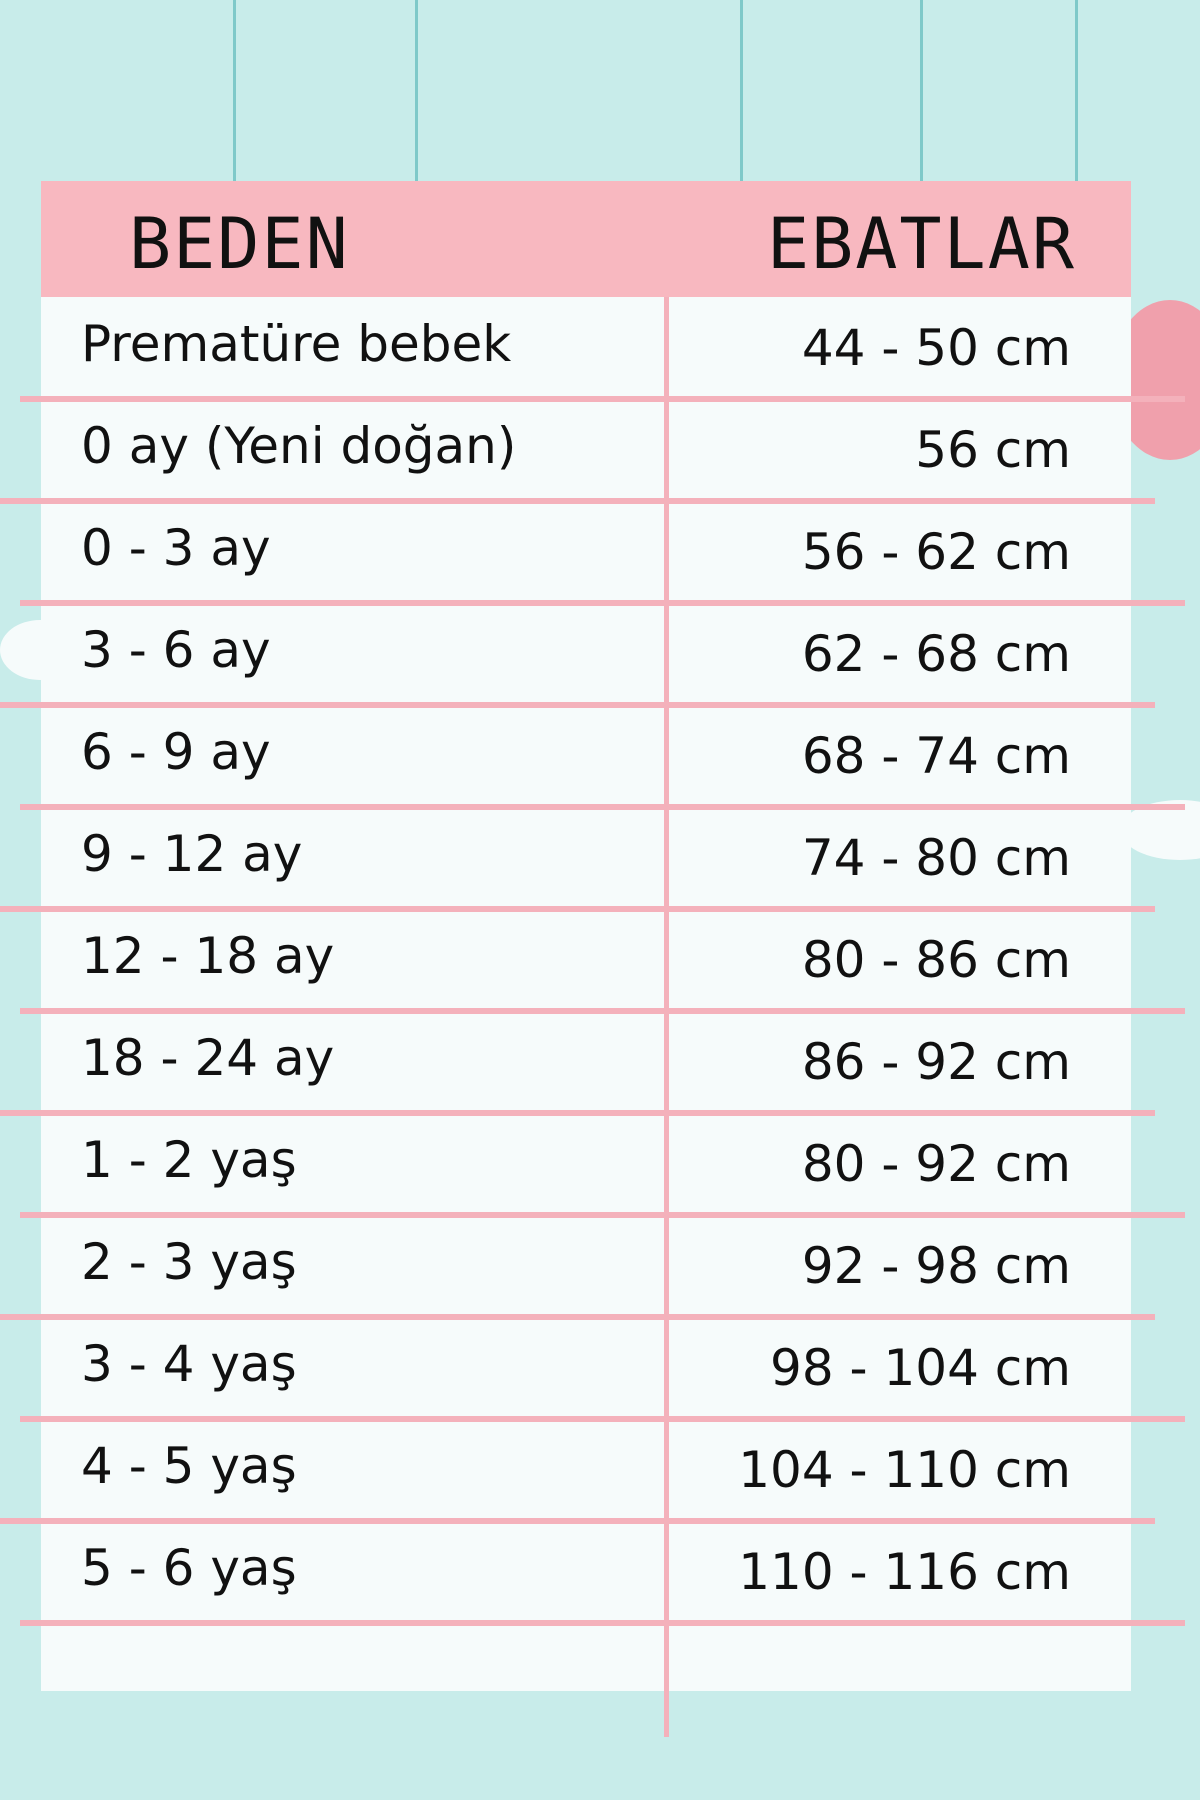  I want to click on header-dimensions: EBATLAR, so click(921, 244).